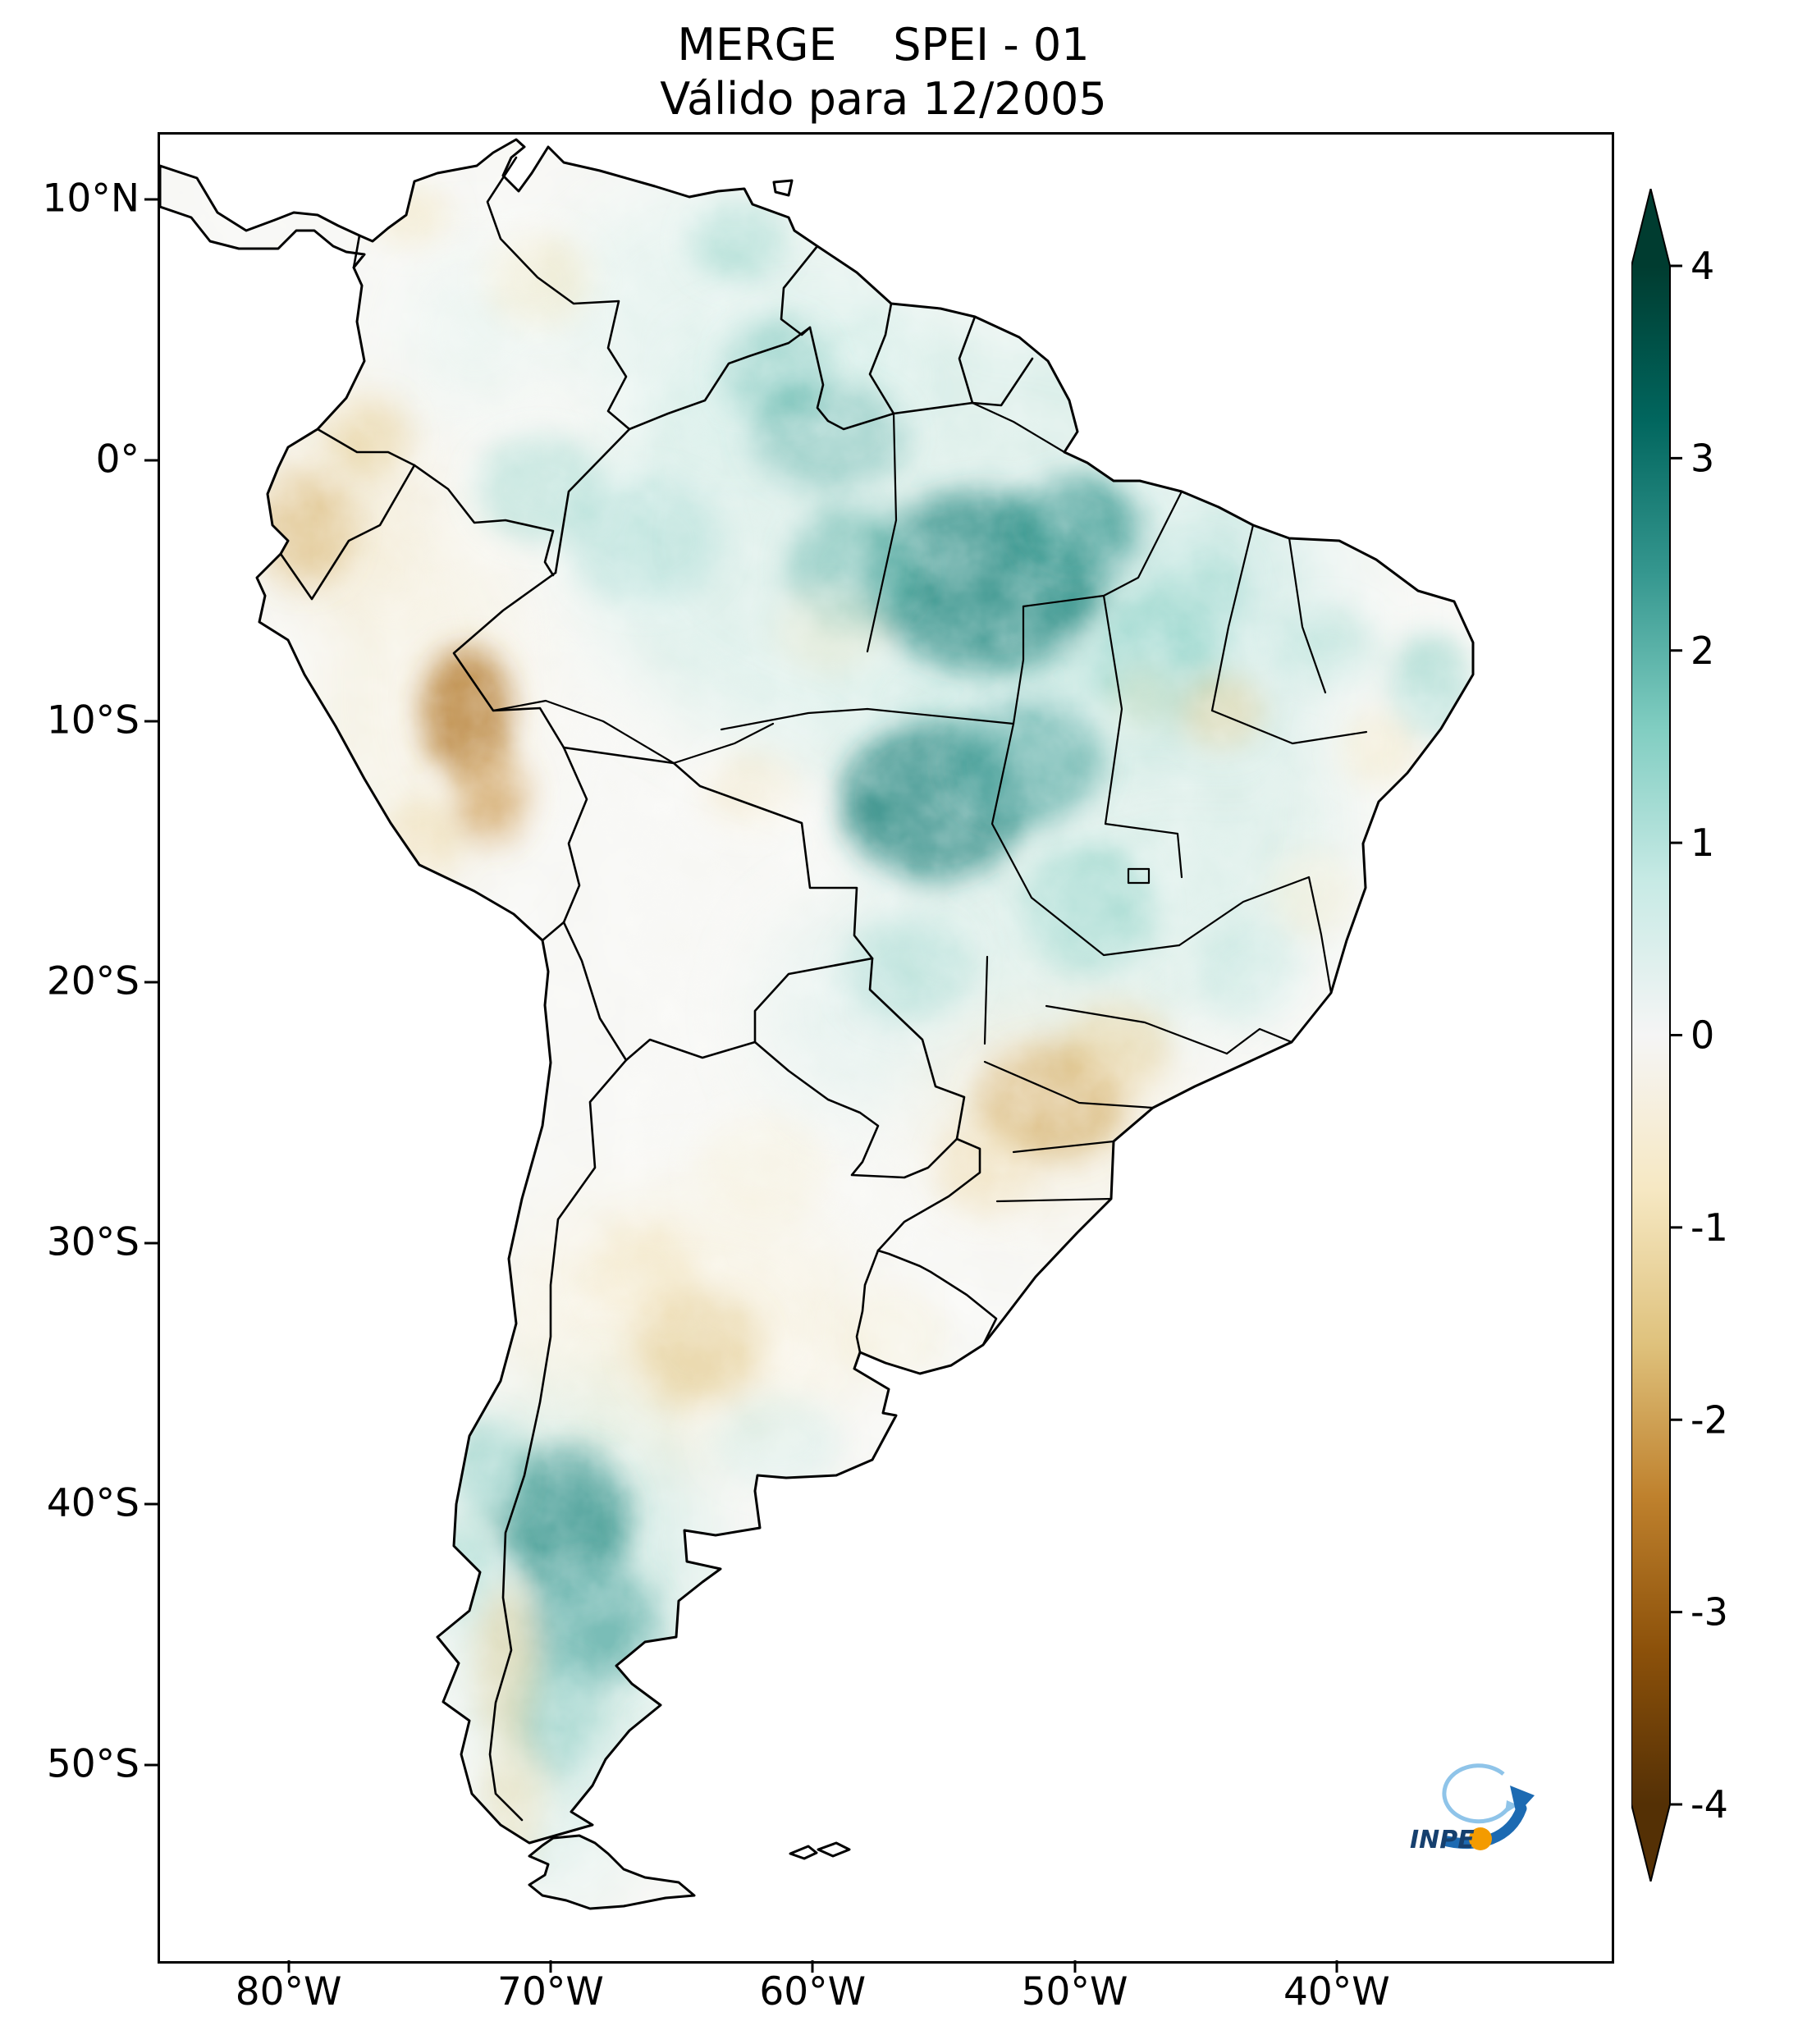 This screenshot has height=2044, width=1798. What do you see at coordinates (1702, 1035) in the screenshot?
I see `colorbar-tick-label: 0` at bounding box center [1702, 1035].